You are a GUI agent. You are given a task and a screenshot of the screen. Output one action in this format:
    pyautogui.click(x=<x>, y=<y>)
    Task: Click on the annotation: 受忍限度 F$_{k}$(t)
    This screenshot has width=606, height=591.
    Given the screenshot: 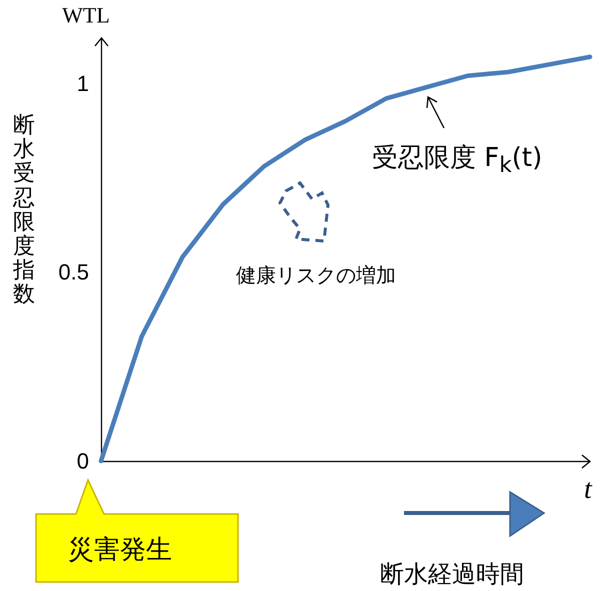 What is the action you would take?
    pyautogui.click(x=457, y=160)
    